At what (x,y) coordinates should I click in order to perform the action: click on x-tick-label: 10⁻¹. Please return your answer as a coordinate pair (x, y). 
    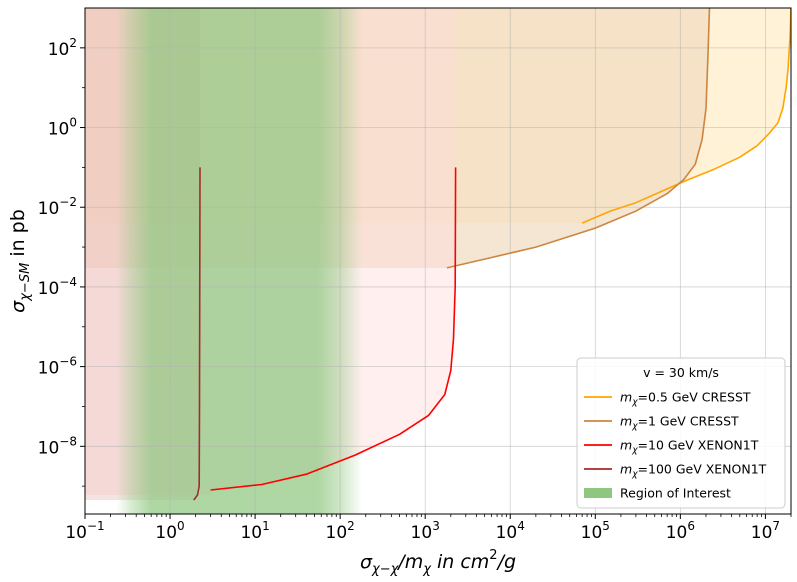
    Looking at the image, I should click on (84, 531).